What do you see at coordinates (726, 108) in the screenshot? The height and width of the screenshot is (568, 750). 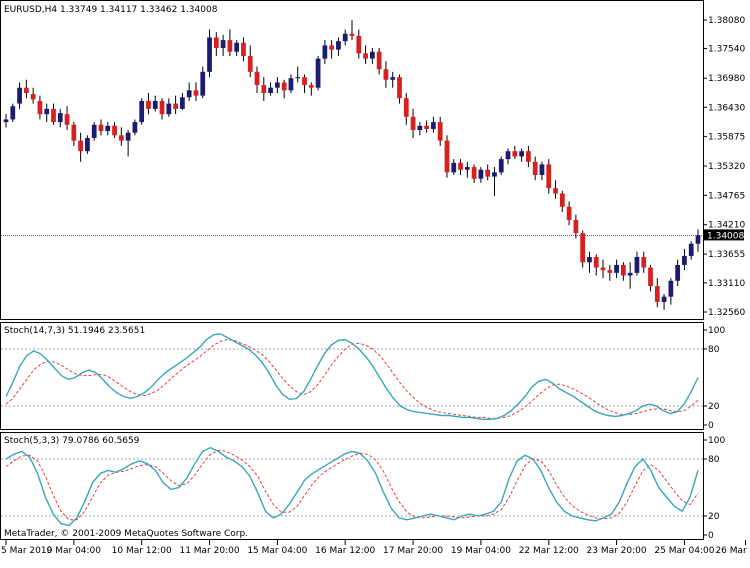 I see `price-tick-label: 1.36430` at bounding box center [726, 108].